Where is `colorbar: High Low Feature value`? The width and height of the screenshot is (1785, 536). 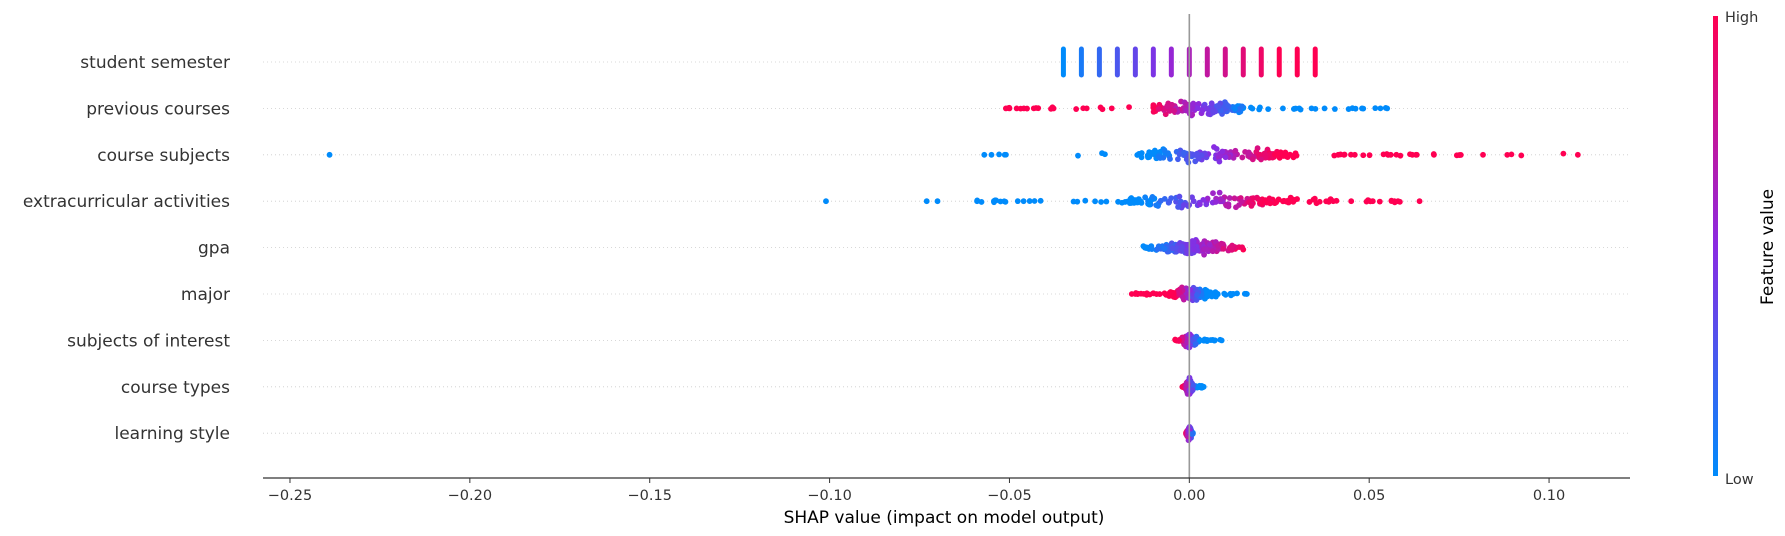
colorbar: High Low Feature value is located at coordinates (1745, 249).